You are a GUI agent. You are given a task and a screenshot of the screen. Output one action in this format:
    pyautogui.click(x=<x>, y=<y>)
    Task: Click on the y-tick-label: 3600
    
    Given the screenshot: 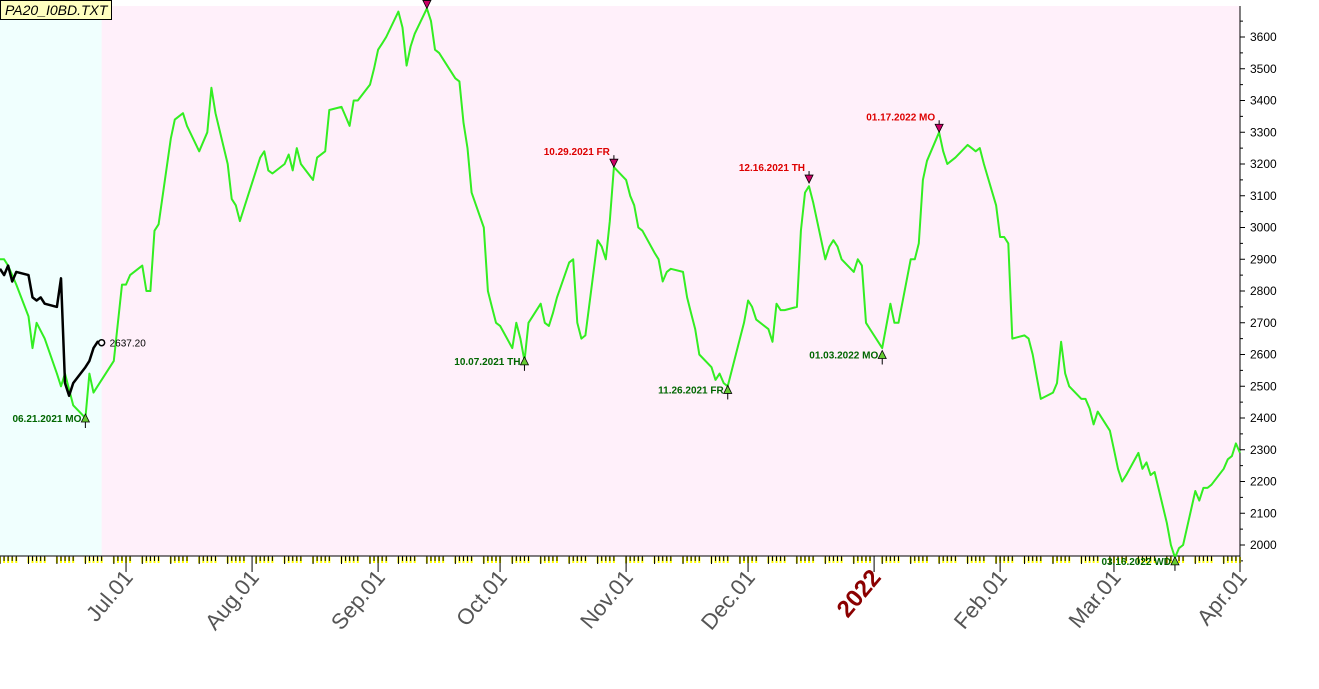 What is the action you would take?
    pyautogui.click(x=1263, y=37)
    